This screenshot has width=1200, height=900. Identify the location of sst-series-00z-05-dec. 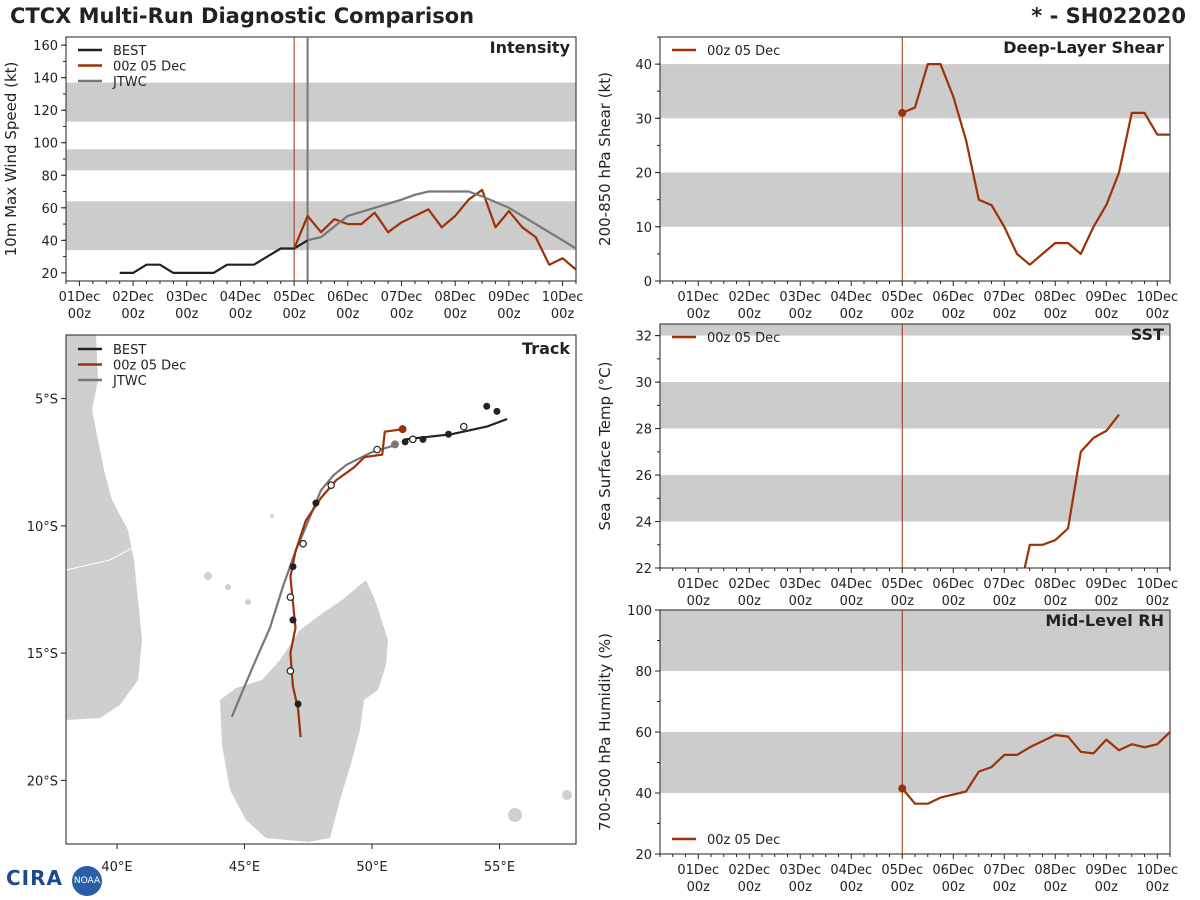
(1071, 490).